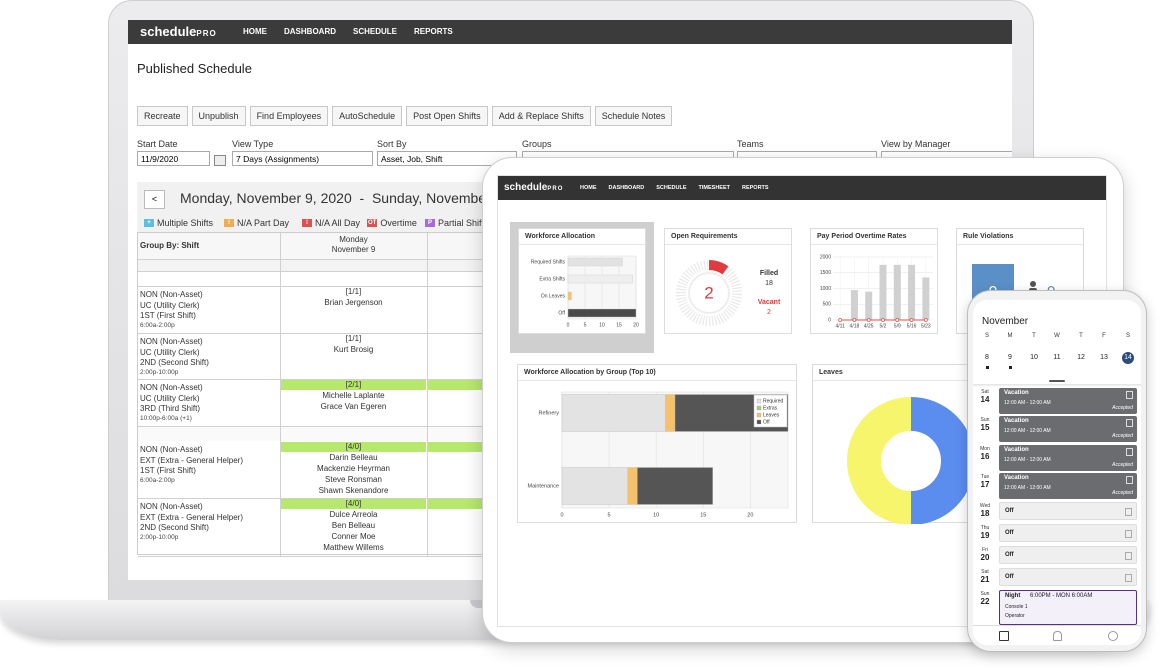  Describe the element at coordinates (1057, 357) in the screenshot. I see `date: 11` at that location.